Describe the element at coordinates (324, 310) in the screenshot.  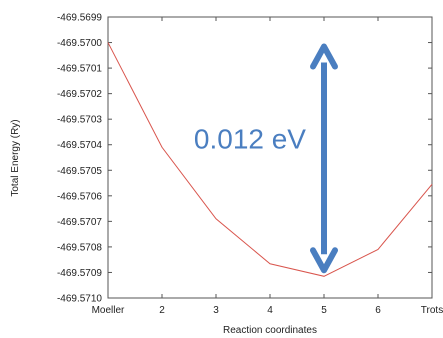
I see `x-tick-label: 5` at that location.